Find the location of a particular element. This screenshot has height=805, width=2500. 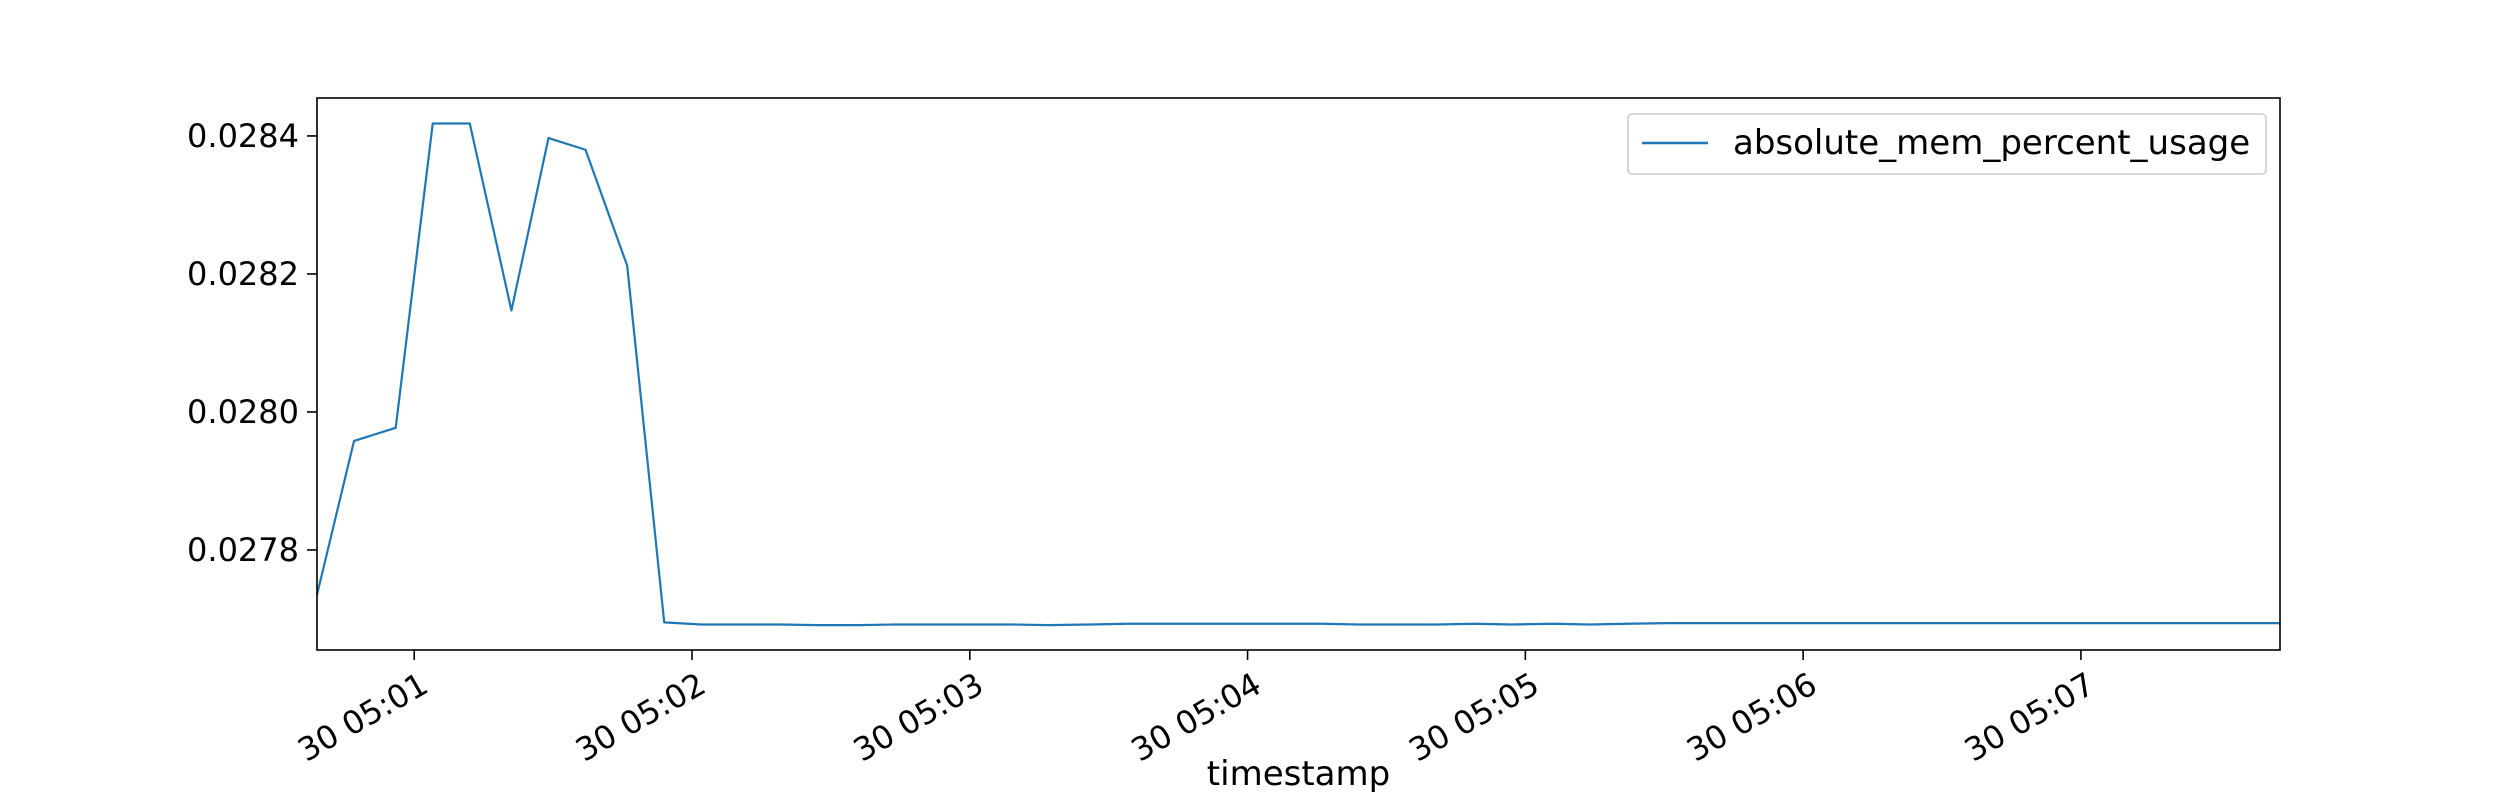

y-tick-label: 0.0280 is located at coordinates (243, 412).